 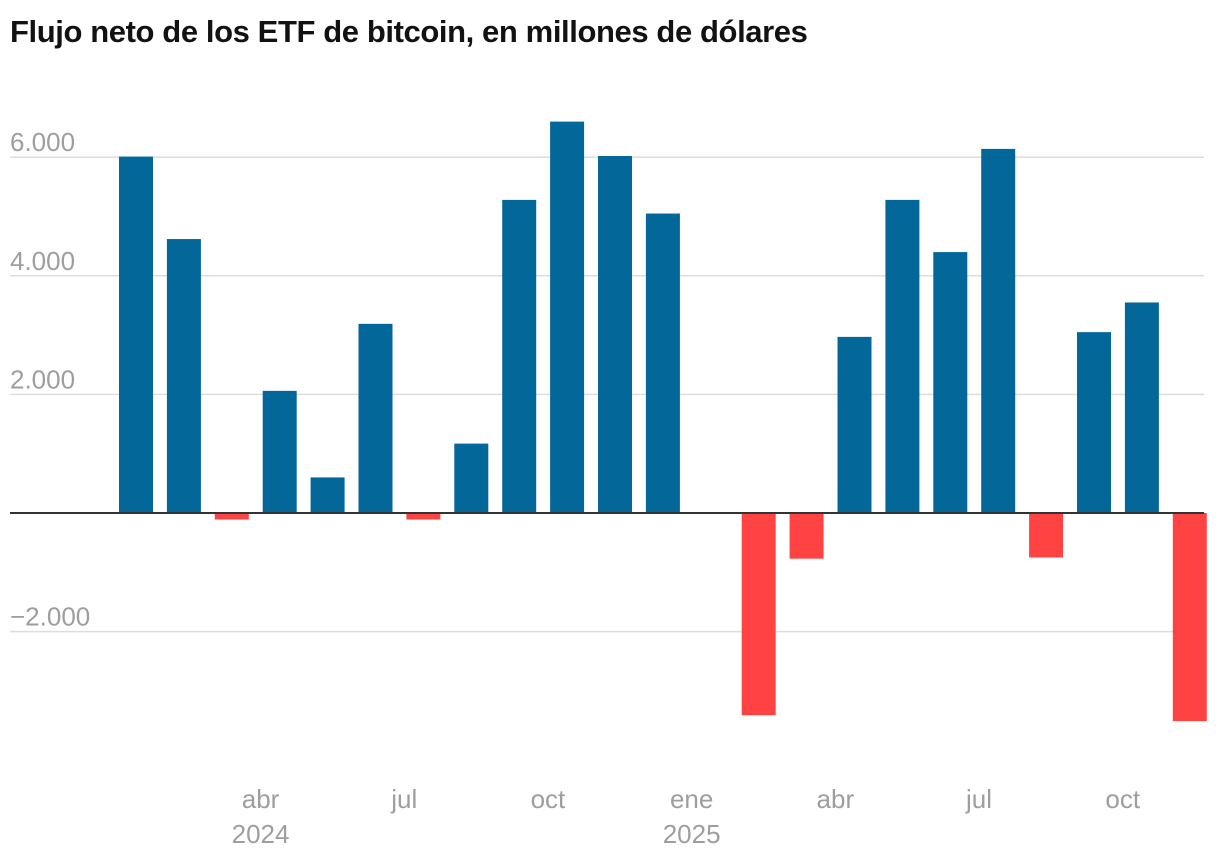 I want to click on bar-jul-2024, so click(x=423, y=516).